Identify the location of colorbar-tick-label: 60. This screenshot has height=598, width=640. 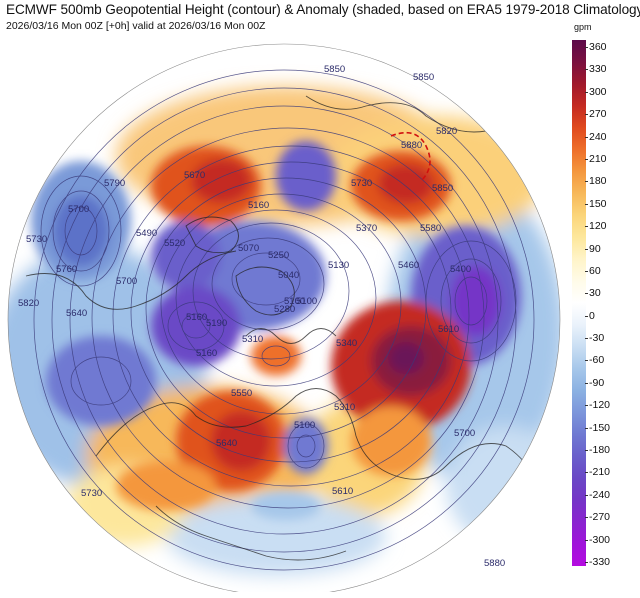
(593, 270).